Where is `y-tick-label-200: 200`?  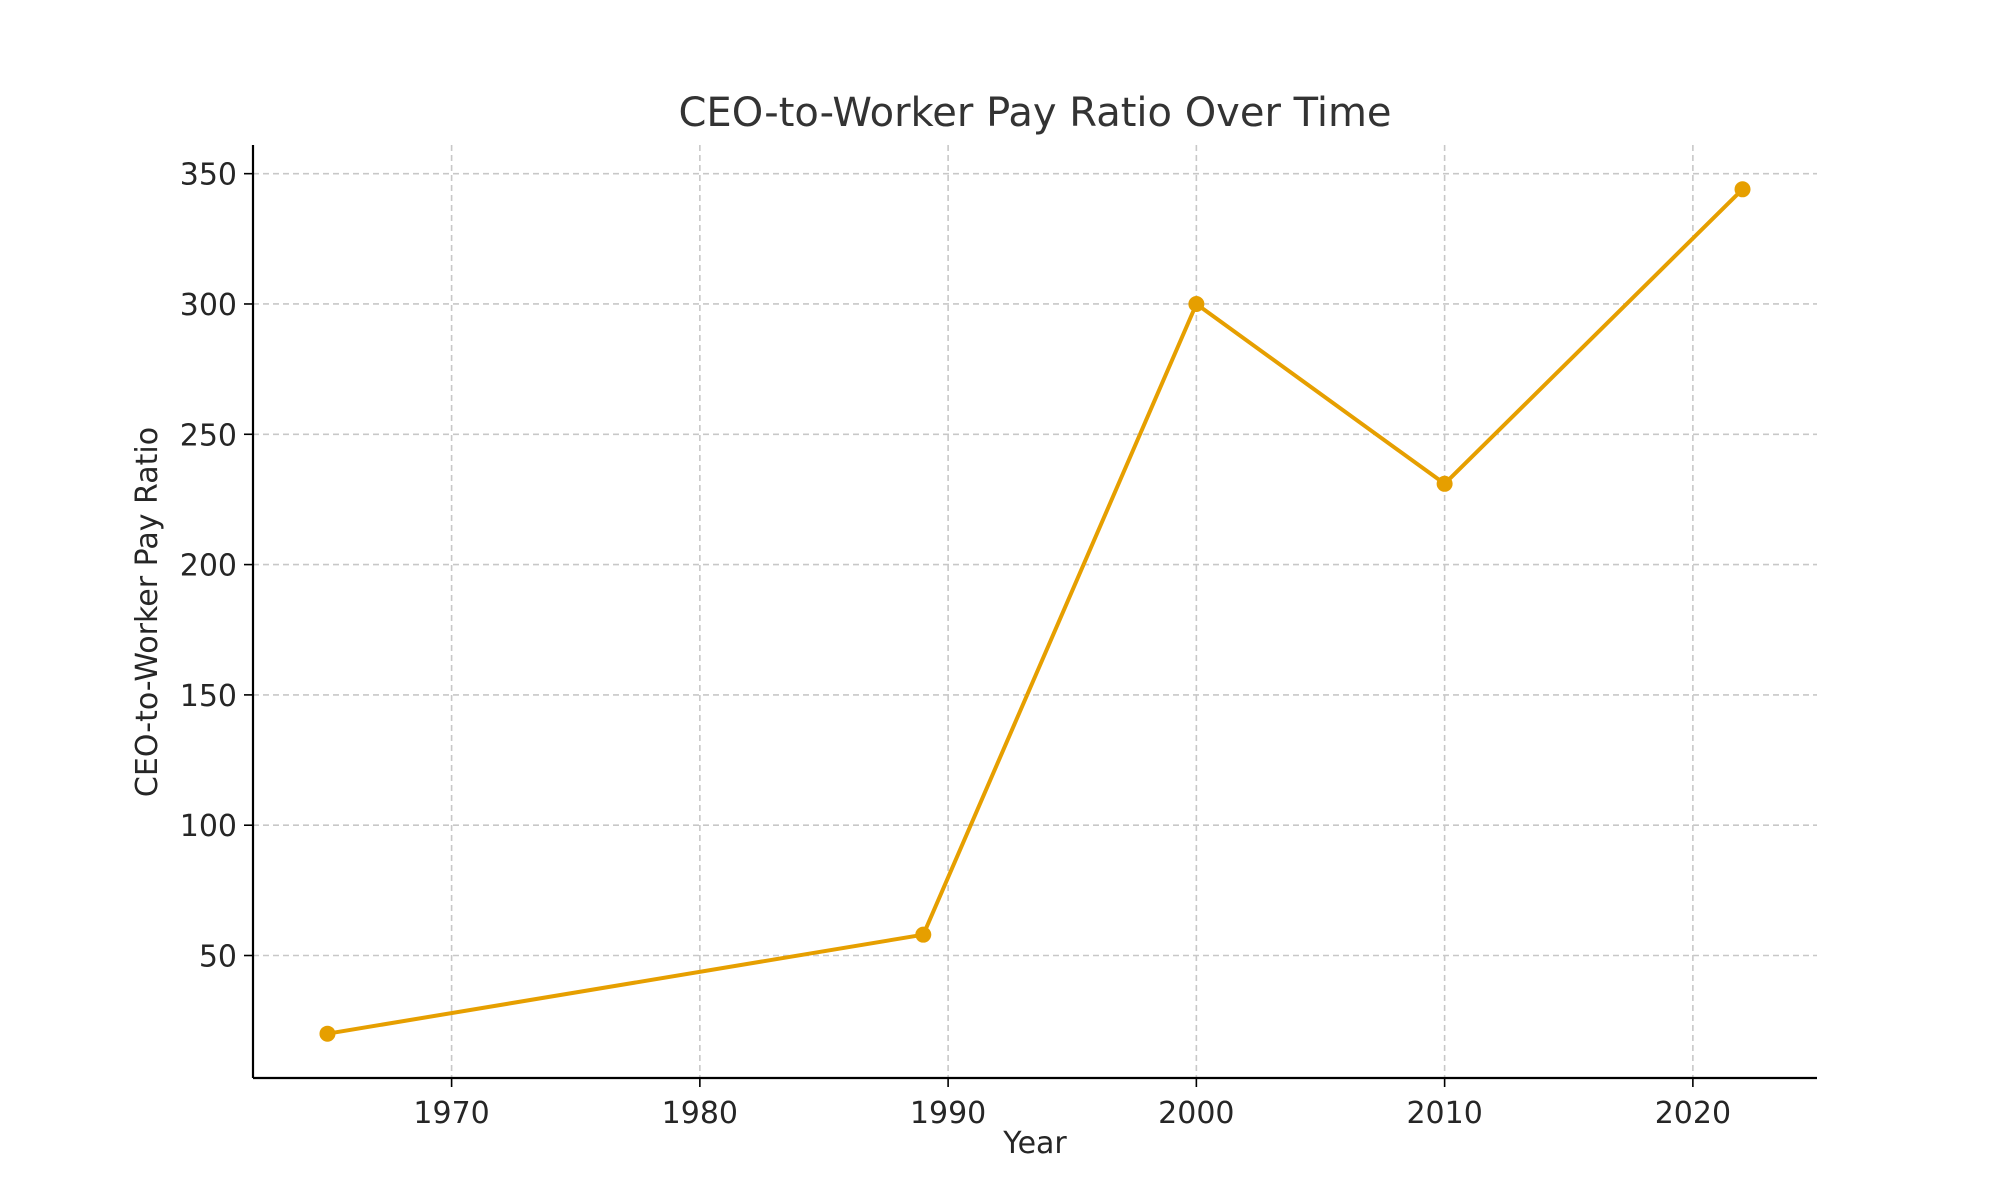 y-tick-label-200: 200 is located at coordinates (208, 566).